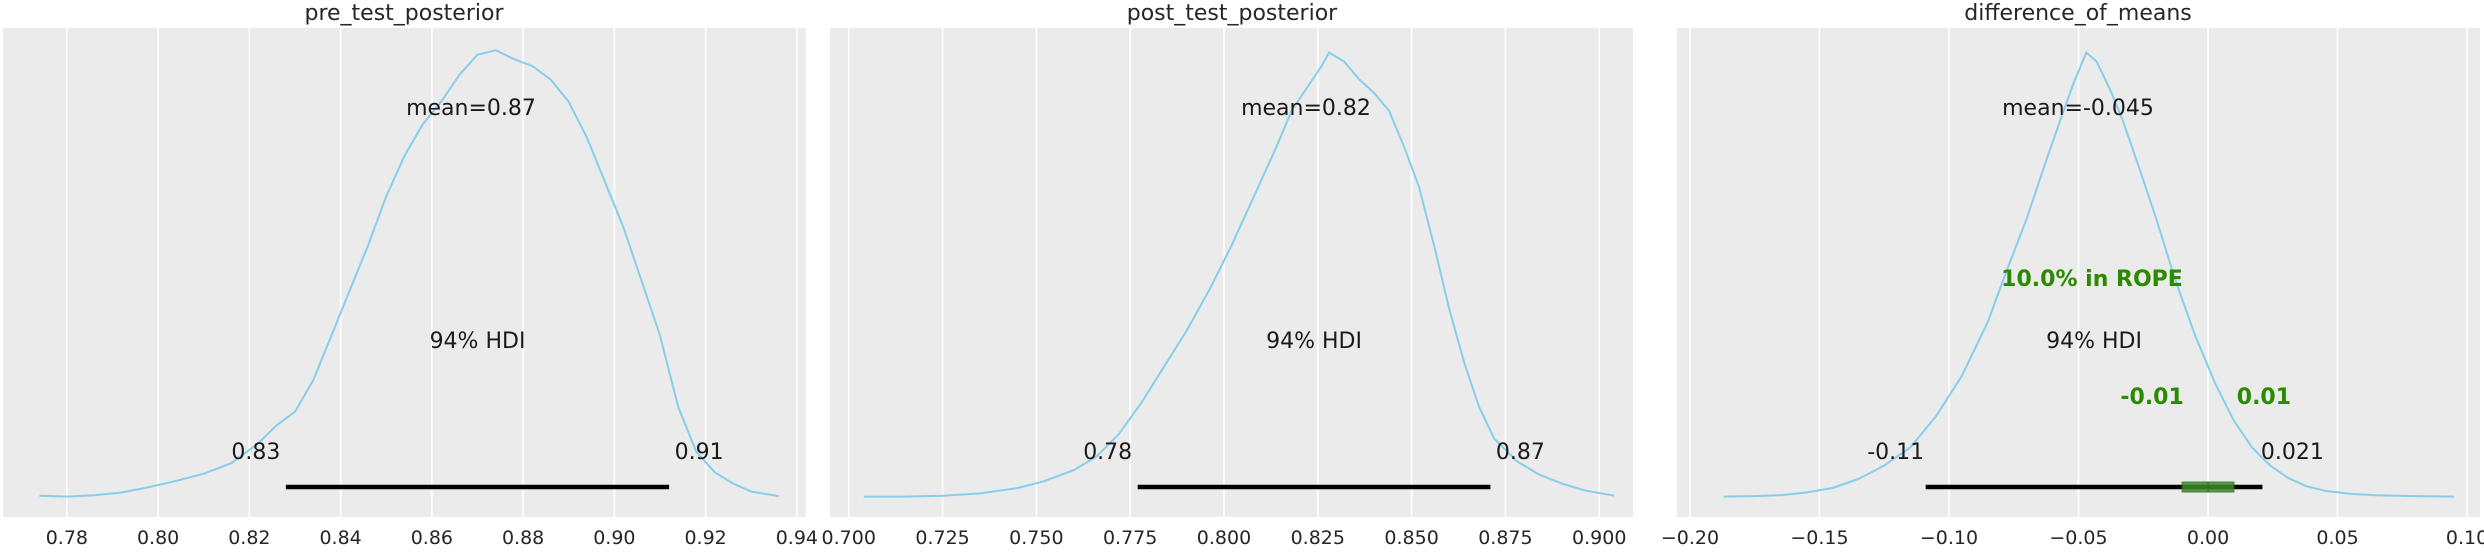 This screenshot has height=552, width=2484. What do you see at coordinates (942, 538) in the screenshot?
I see `x-tick-label: 0.725` at bounding box center [942, 538].